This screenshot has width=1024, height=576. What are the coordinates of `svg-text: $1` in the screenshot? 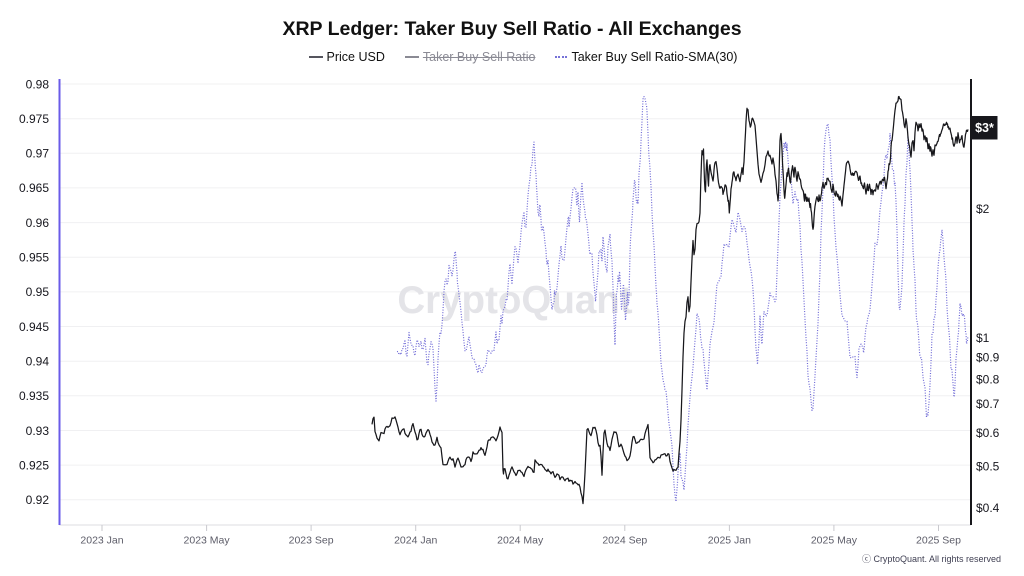 It's located at (983, 338).